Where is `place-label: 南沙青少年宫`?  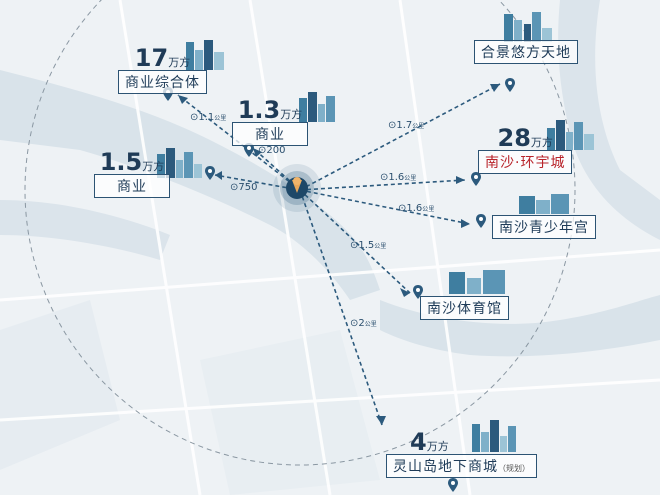
place-label: 南沙青少年宫 is located at coordinates (544, 227).